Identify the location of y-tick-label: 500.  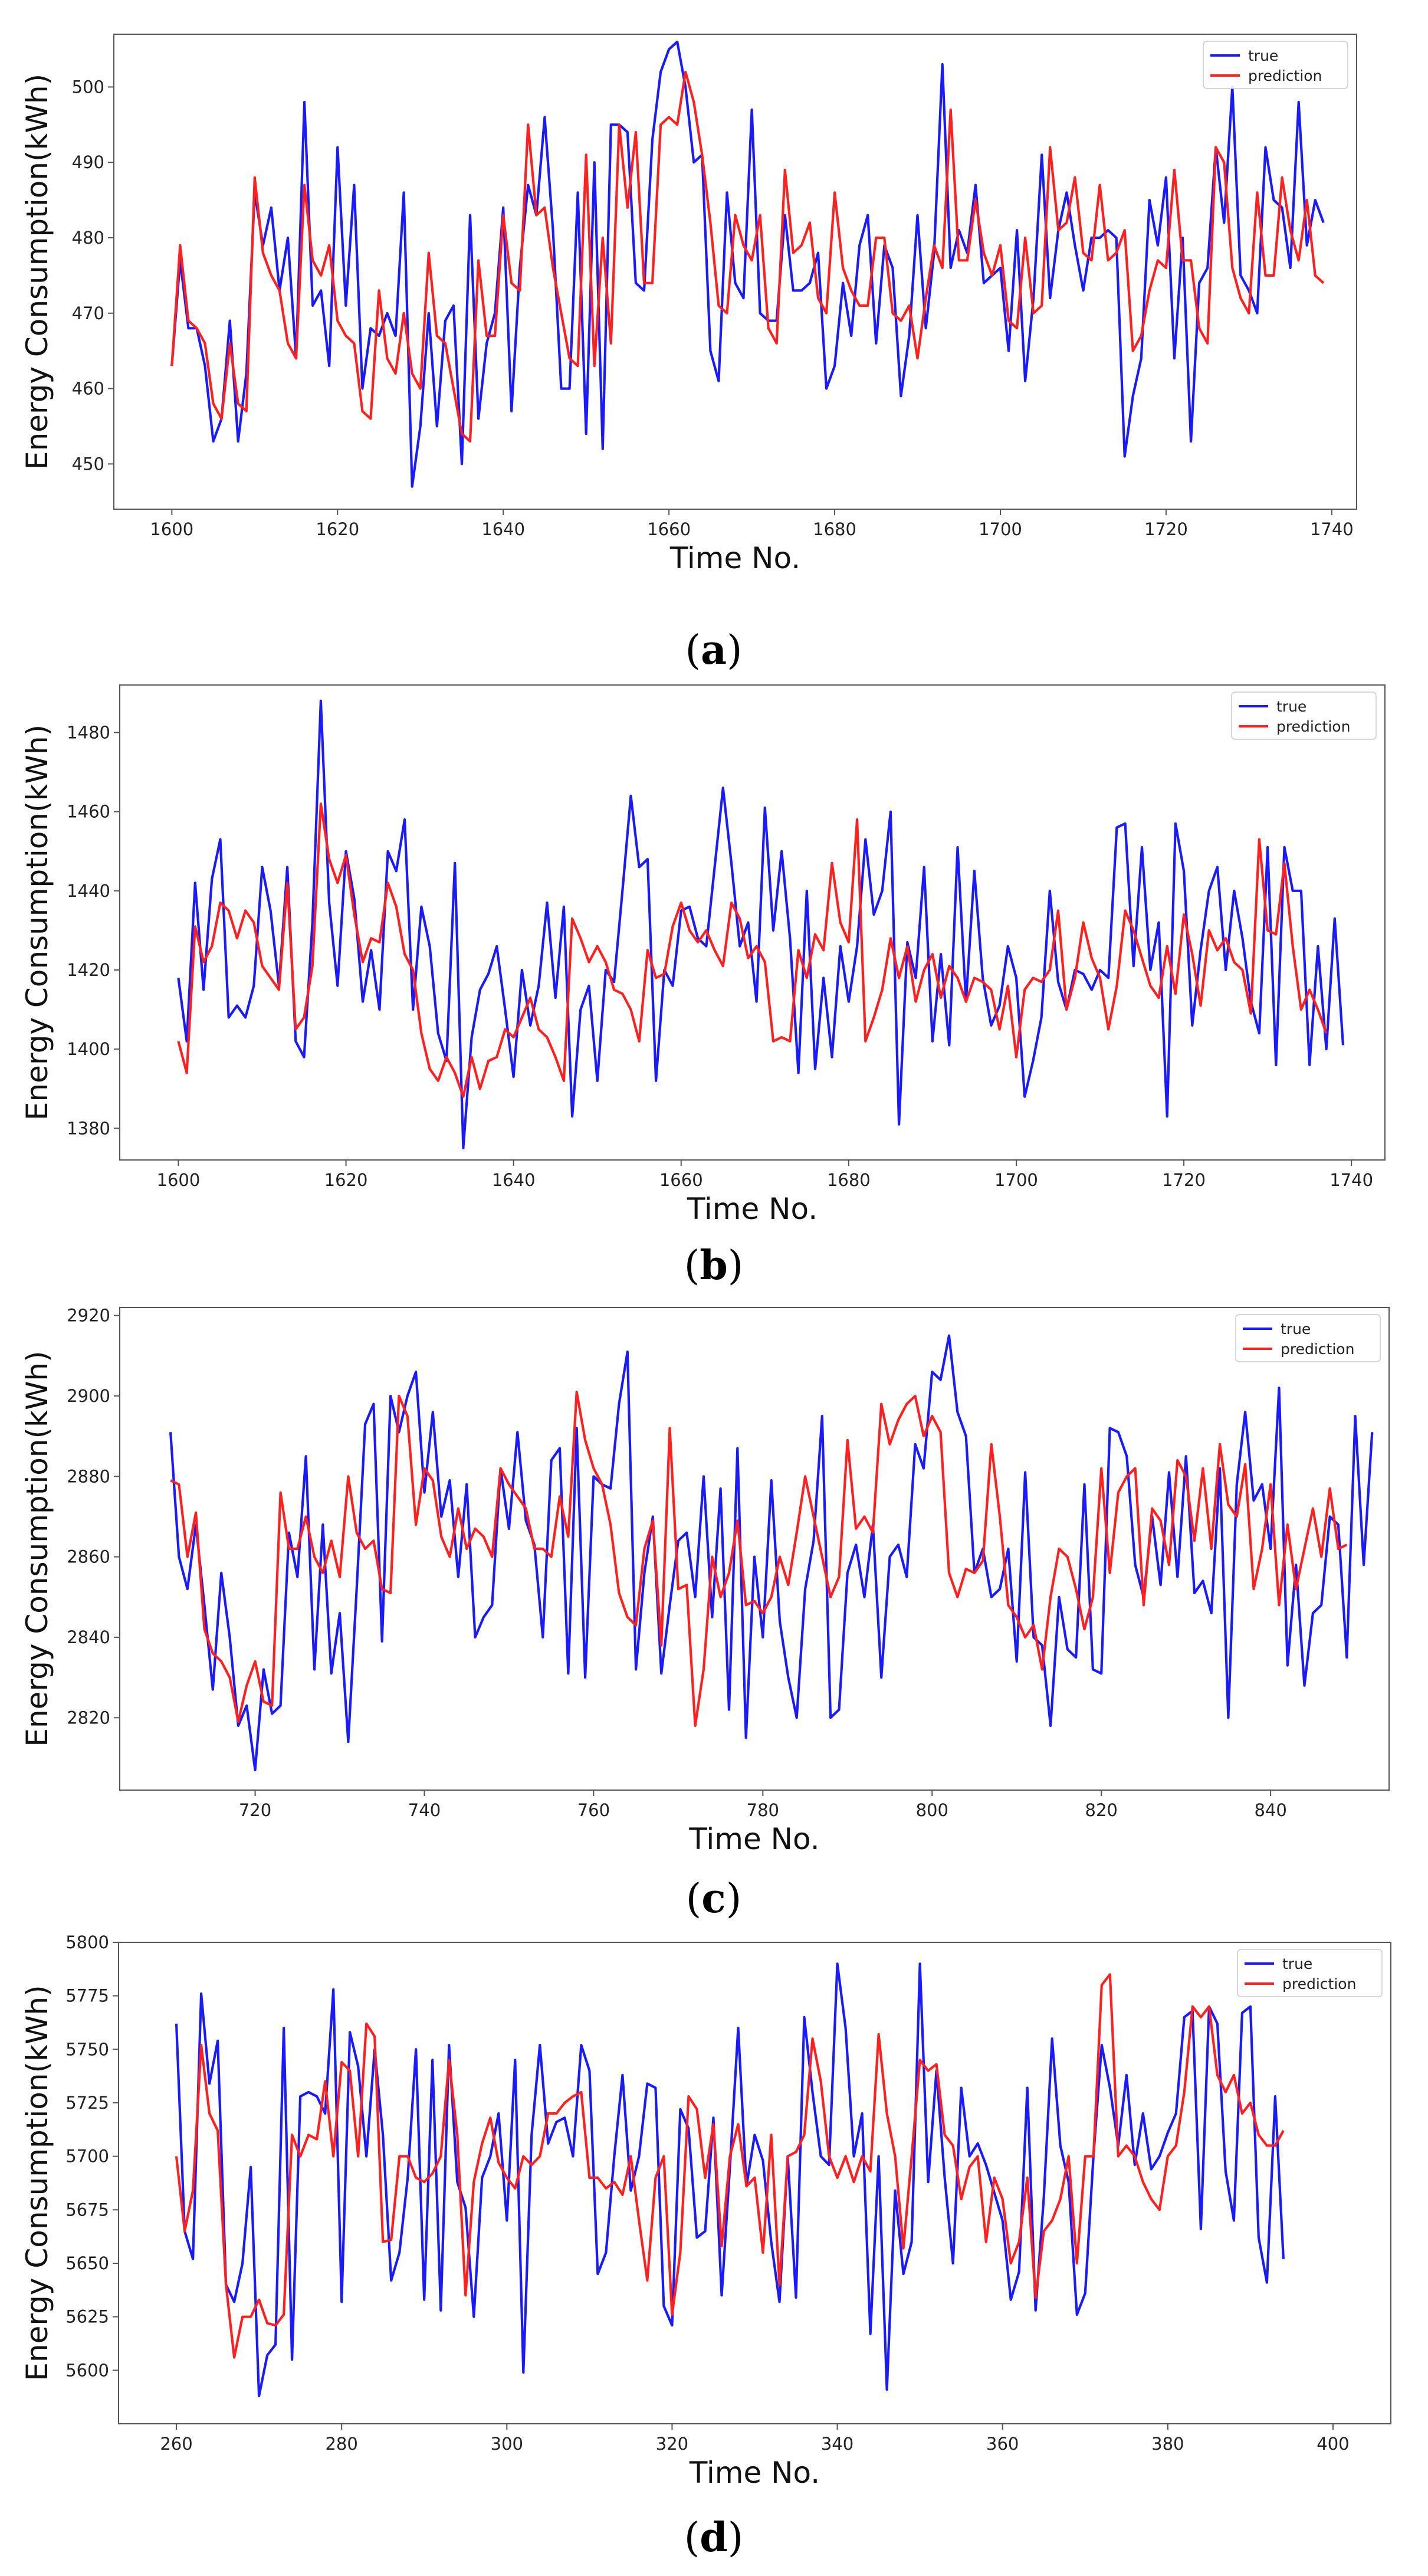
(88, 87).